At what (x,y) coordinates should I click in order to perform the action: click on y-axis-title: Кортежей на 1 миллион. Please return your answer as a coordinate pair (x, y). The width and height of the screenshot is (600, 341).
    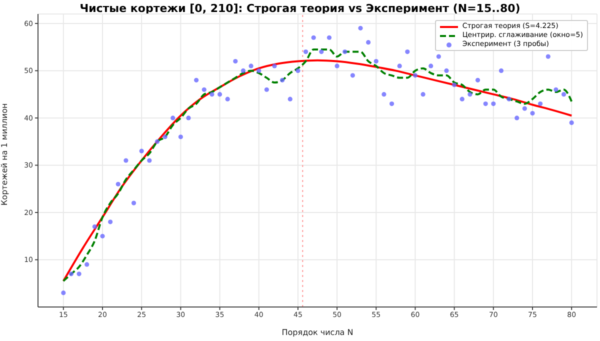
    Looking at the image, I should click on (4, 154).